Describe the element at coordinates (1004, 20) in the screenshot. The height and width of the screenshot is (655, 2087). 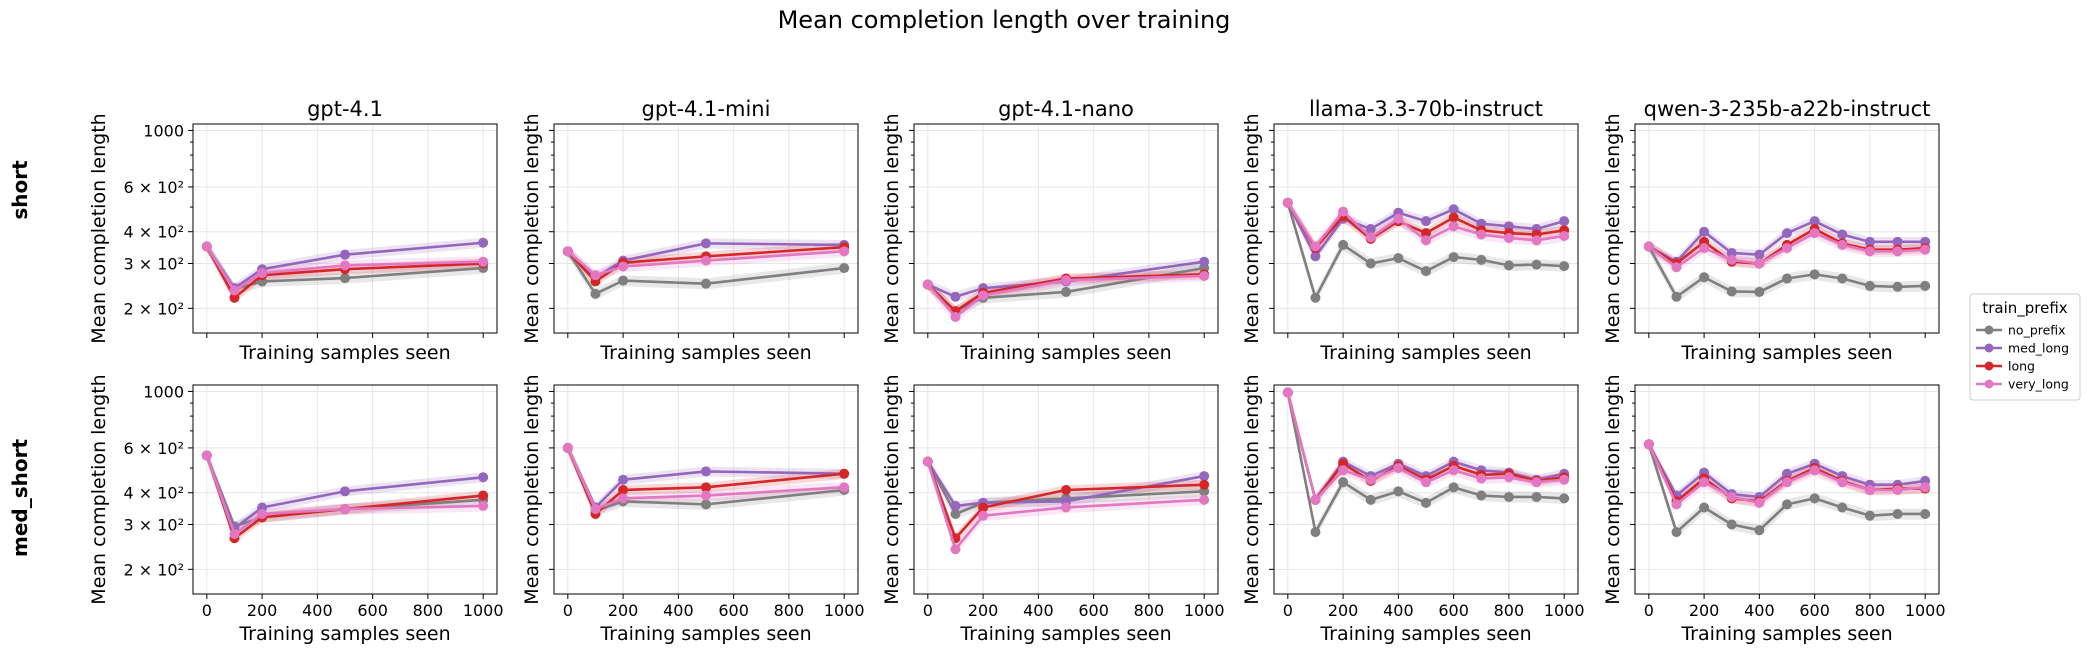
I see `figure-title: Mean completion length over training` at that location.